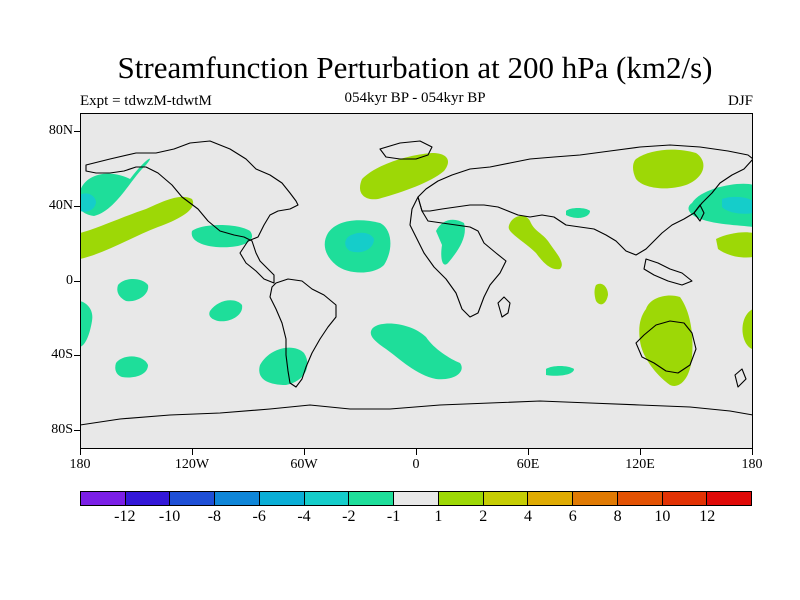 This screenshot has width=800, height=600. What do you see at coordinates (740, 378) in the screenshot?
I see `new-zealand-coast` at bounding box center [740, 378].